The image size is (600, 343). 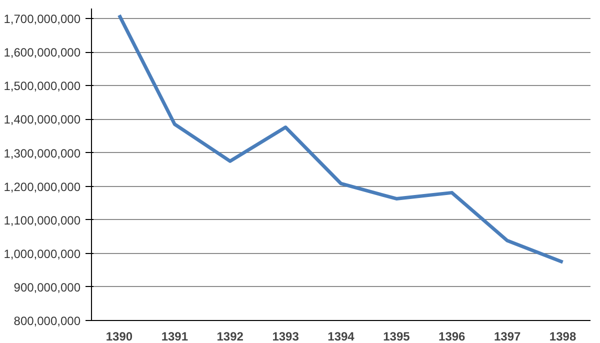 What do you see at coordinates (42, 119) in the screenshot?
I see `y-tick-label: 1,400,000,000` at bounding box center [42, 119].